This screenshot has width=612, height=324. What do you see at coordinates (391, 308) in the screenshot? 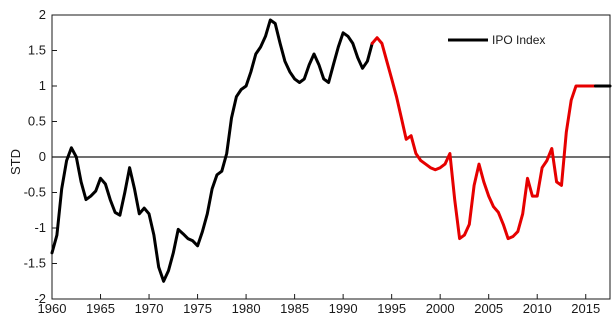
I see `x-tick-label: 1995` at bounding box center [391, 308].